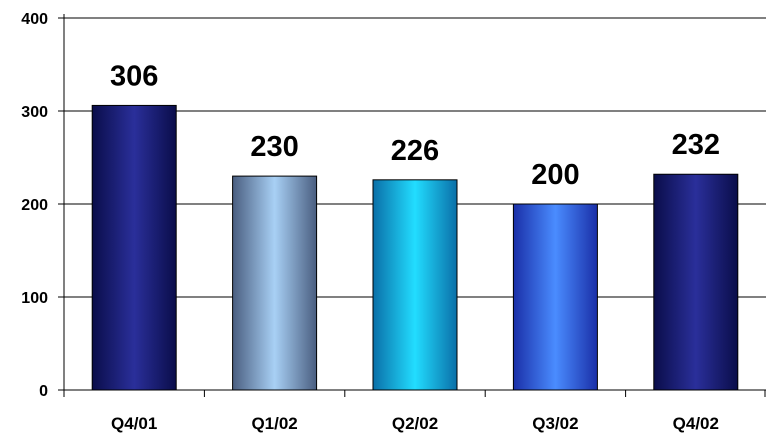  I want to click on data-label: 230, so click(274, 147).